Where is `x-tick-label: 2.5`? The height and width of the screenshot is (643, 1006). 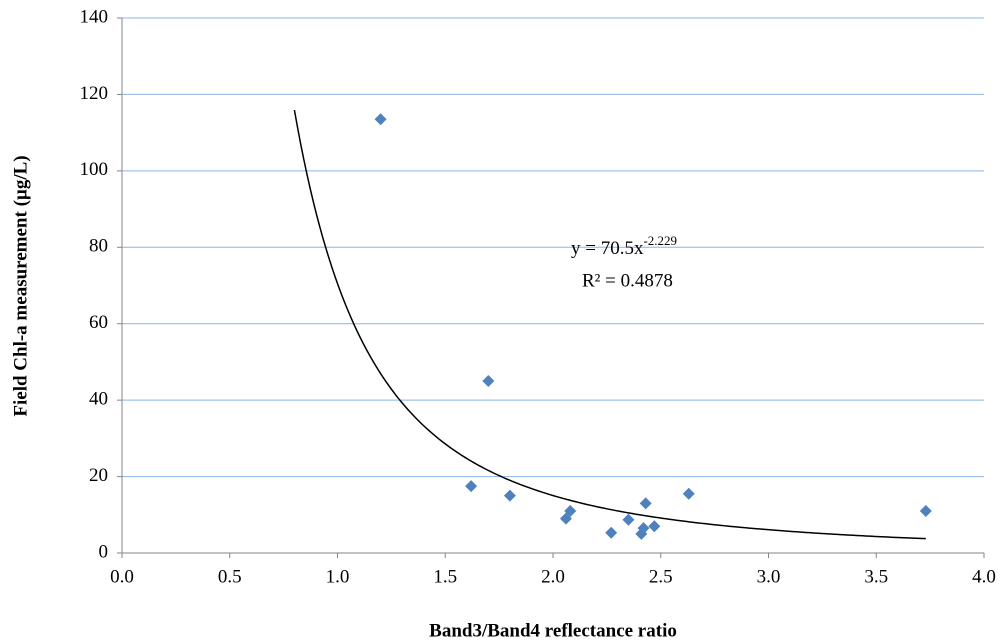 x-tick-label: 2.5 is located at coordinates (661, 576).